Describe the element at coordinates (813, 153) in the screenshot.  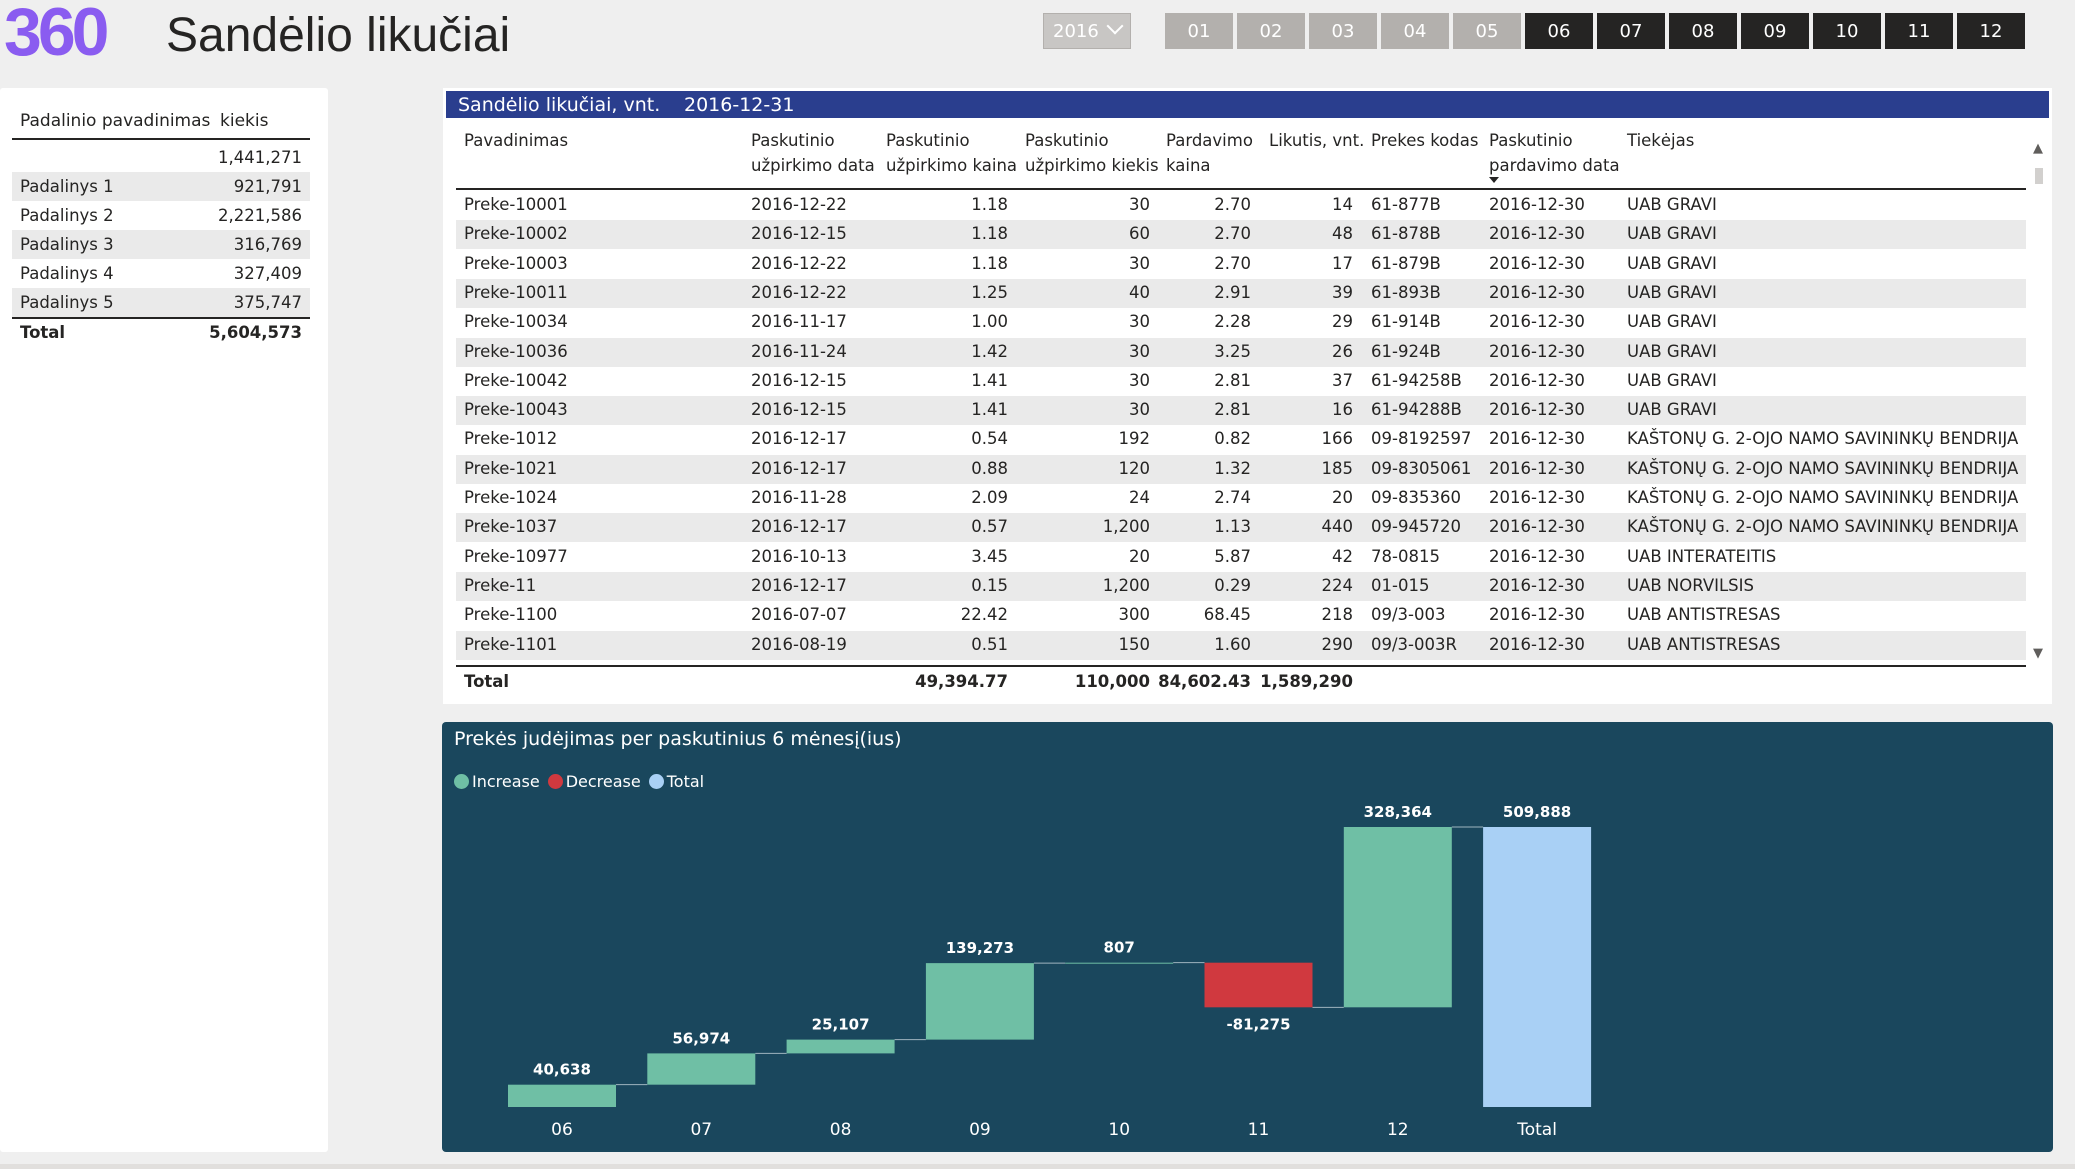
I see `column-header: Paskutinio užpirkimo data` at that location.